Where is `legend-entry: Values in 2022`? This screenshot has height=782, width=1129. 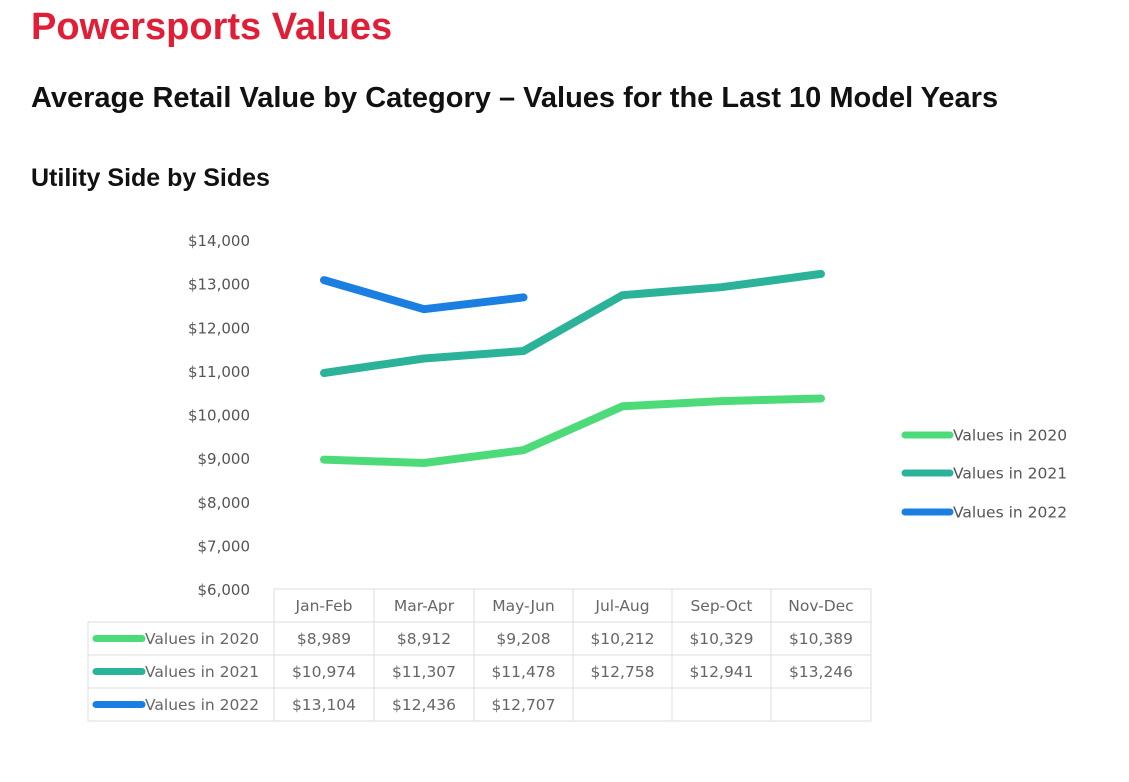 legend-entry: Values in 2022 is located at coordinates (1010, 513).